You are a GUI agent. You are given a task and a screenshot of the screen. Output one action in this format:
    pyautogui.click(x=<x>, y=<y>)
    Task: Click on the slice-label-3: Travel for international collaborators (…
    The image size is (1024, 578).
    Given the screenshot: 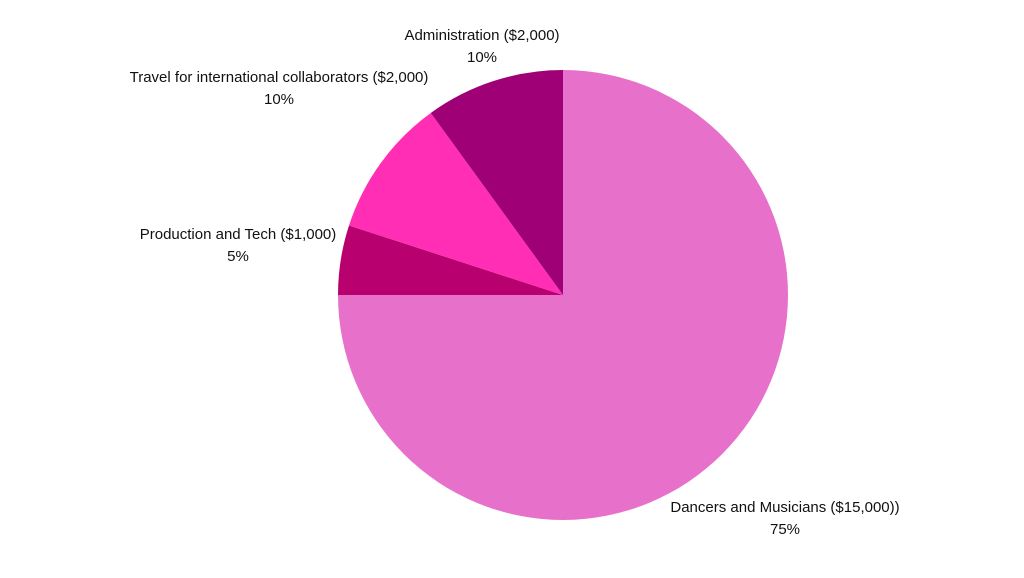 What is the action you would take?
    pyautogui.click(x=279, y=77)
    